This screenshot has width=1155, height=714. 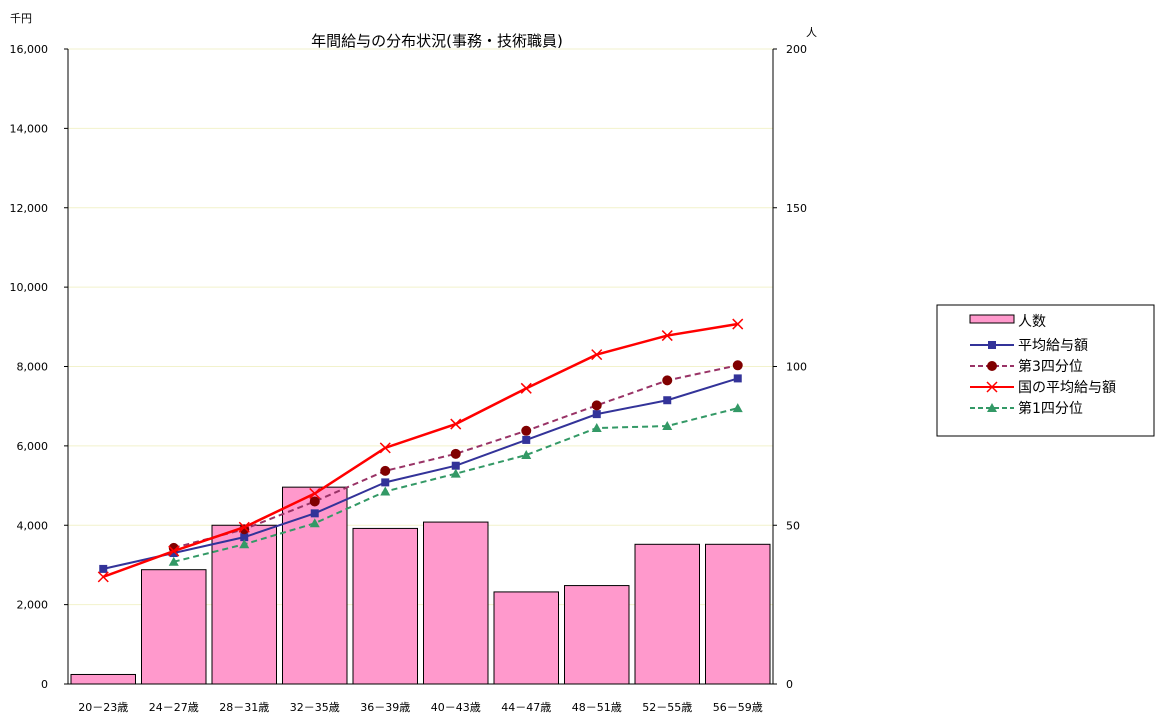 I want to click on legend-label: 第3四分位, so click(x=1050, y=366).